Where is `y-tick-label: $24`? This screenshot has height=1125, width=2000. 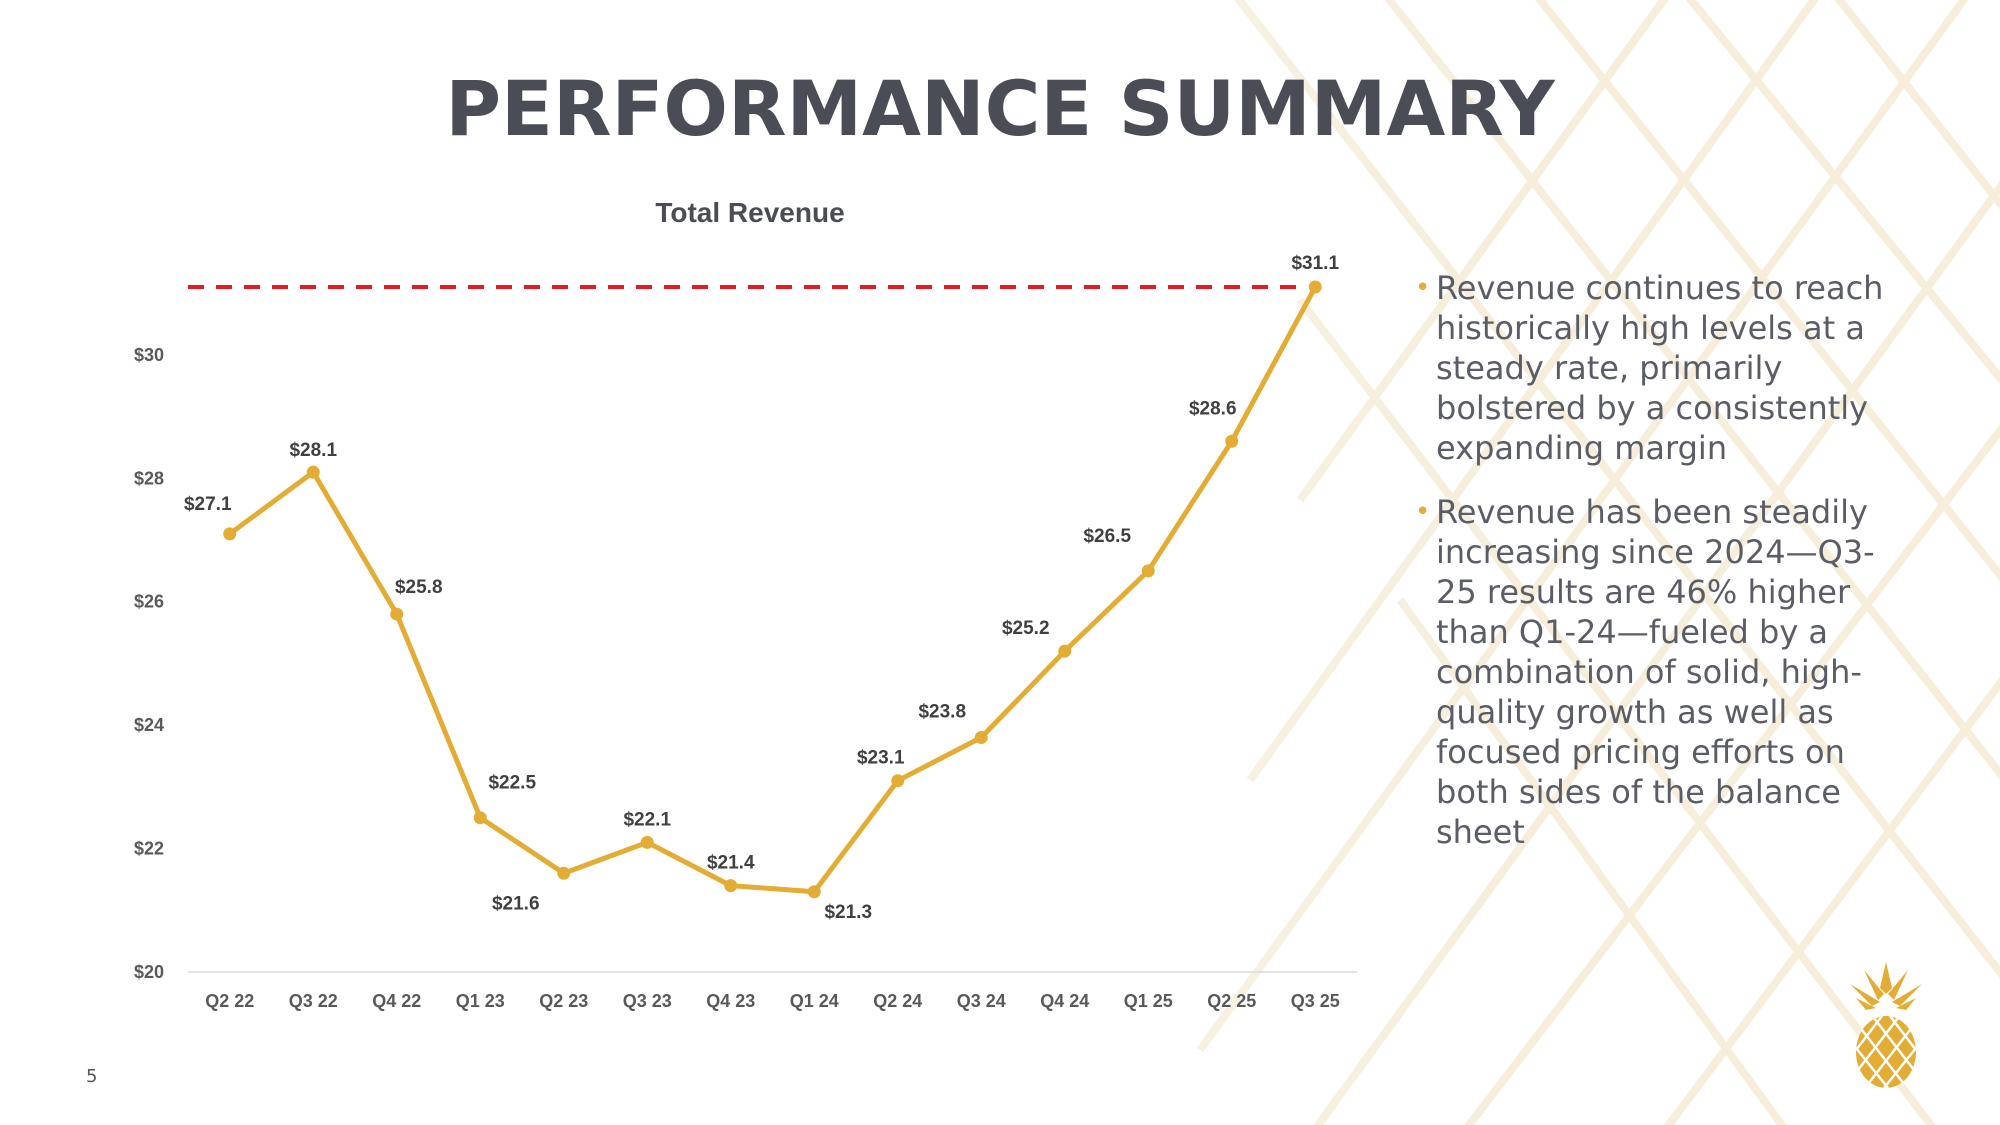 y-tick-label: $24 is located at coordinates (149, 725).